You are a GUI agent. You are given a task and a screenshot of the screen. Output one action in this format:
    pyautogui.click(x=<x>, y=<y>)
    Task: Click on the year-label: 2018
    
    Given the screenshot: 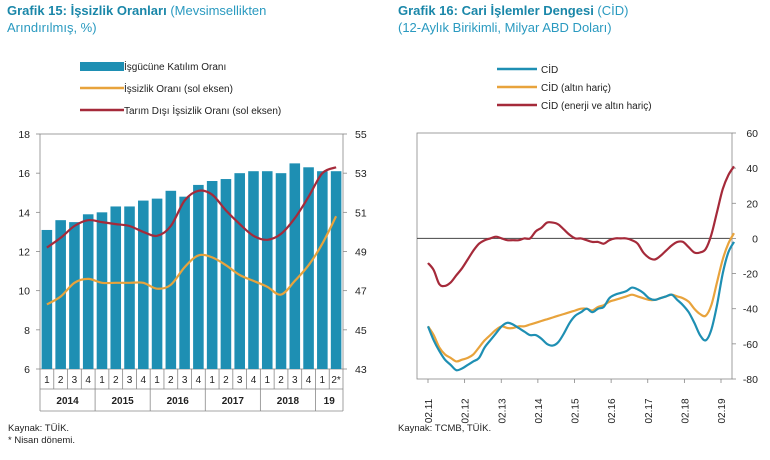 What is the action you would take?
    pyautogui.click(x=288, y=401)
    